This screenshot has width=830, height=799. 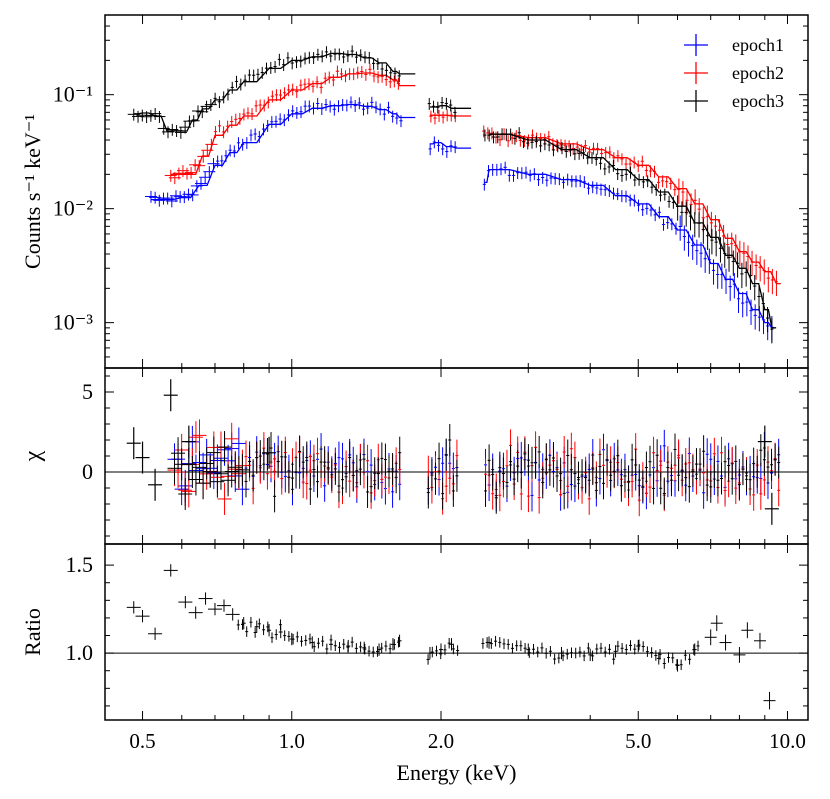 I want to click on y-tick-label: 10⁻¹, so click(x=73, y=94).